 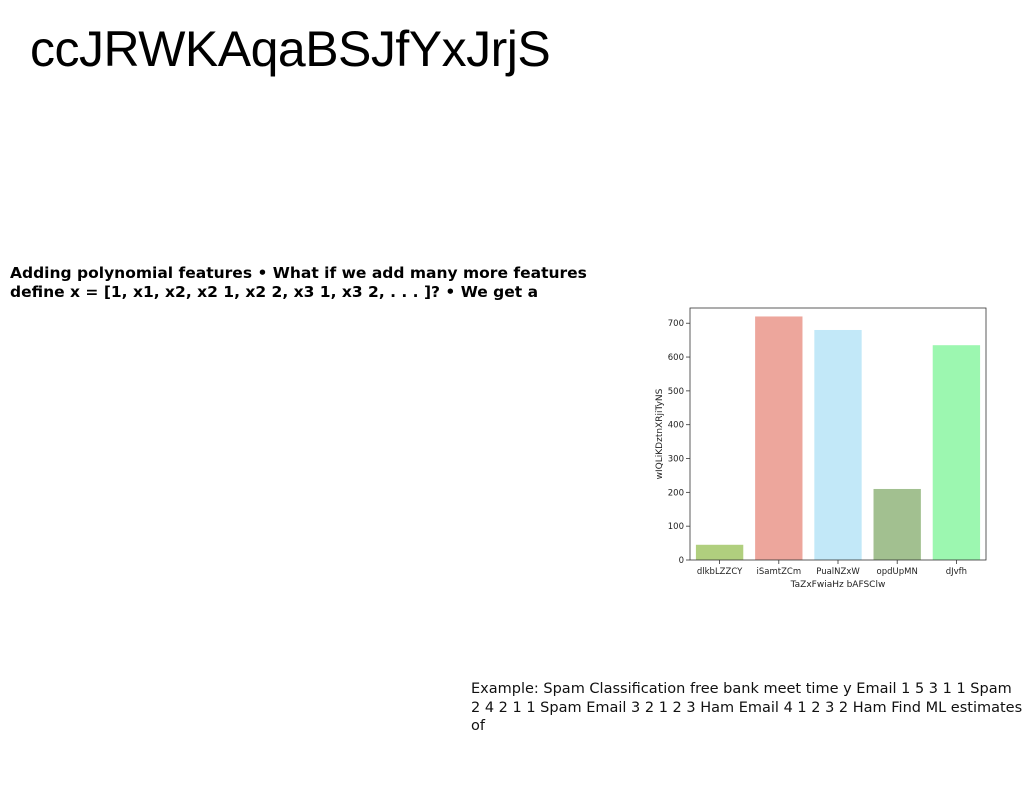 I want to click on y-tick-label: 400, so click(x=676, y=426).